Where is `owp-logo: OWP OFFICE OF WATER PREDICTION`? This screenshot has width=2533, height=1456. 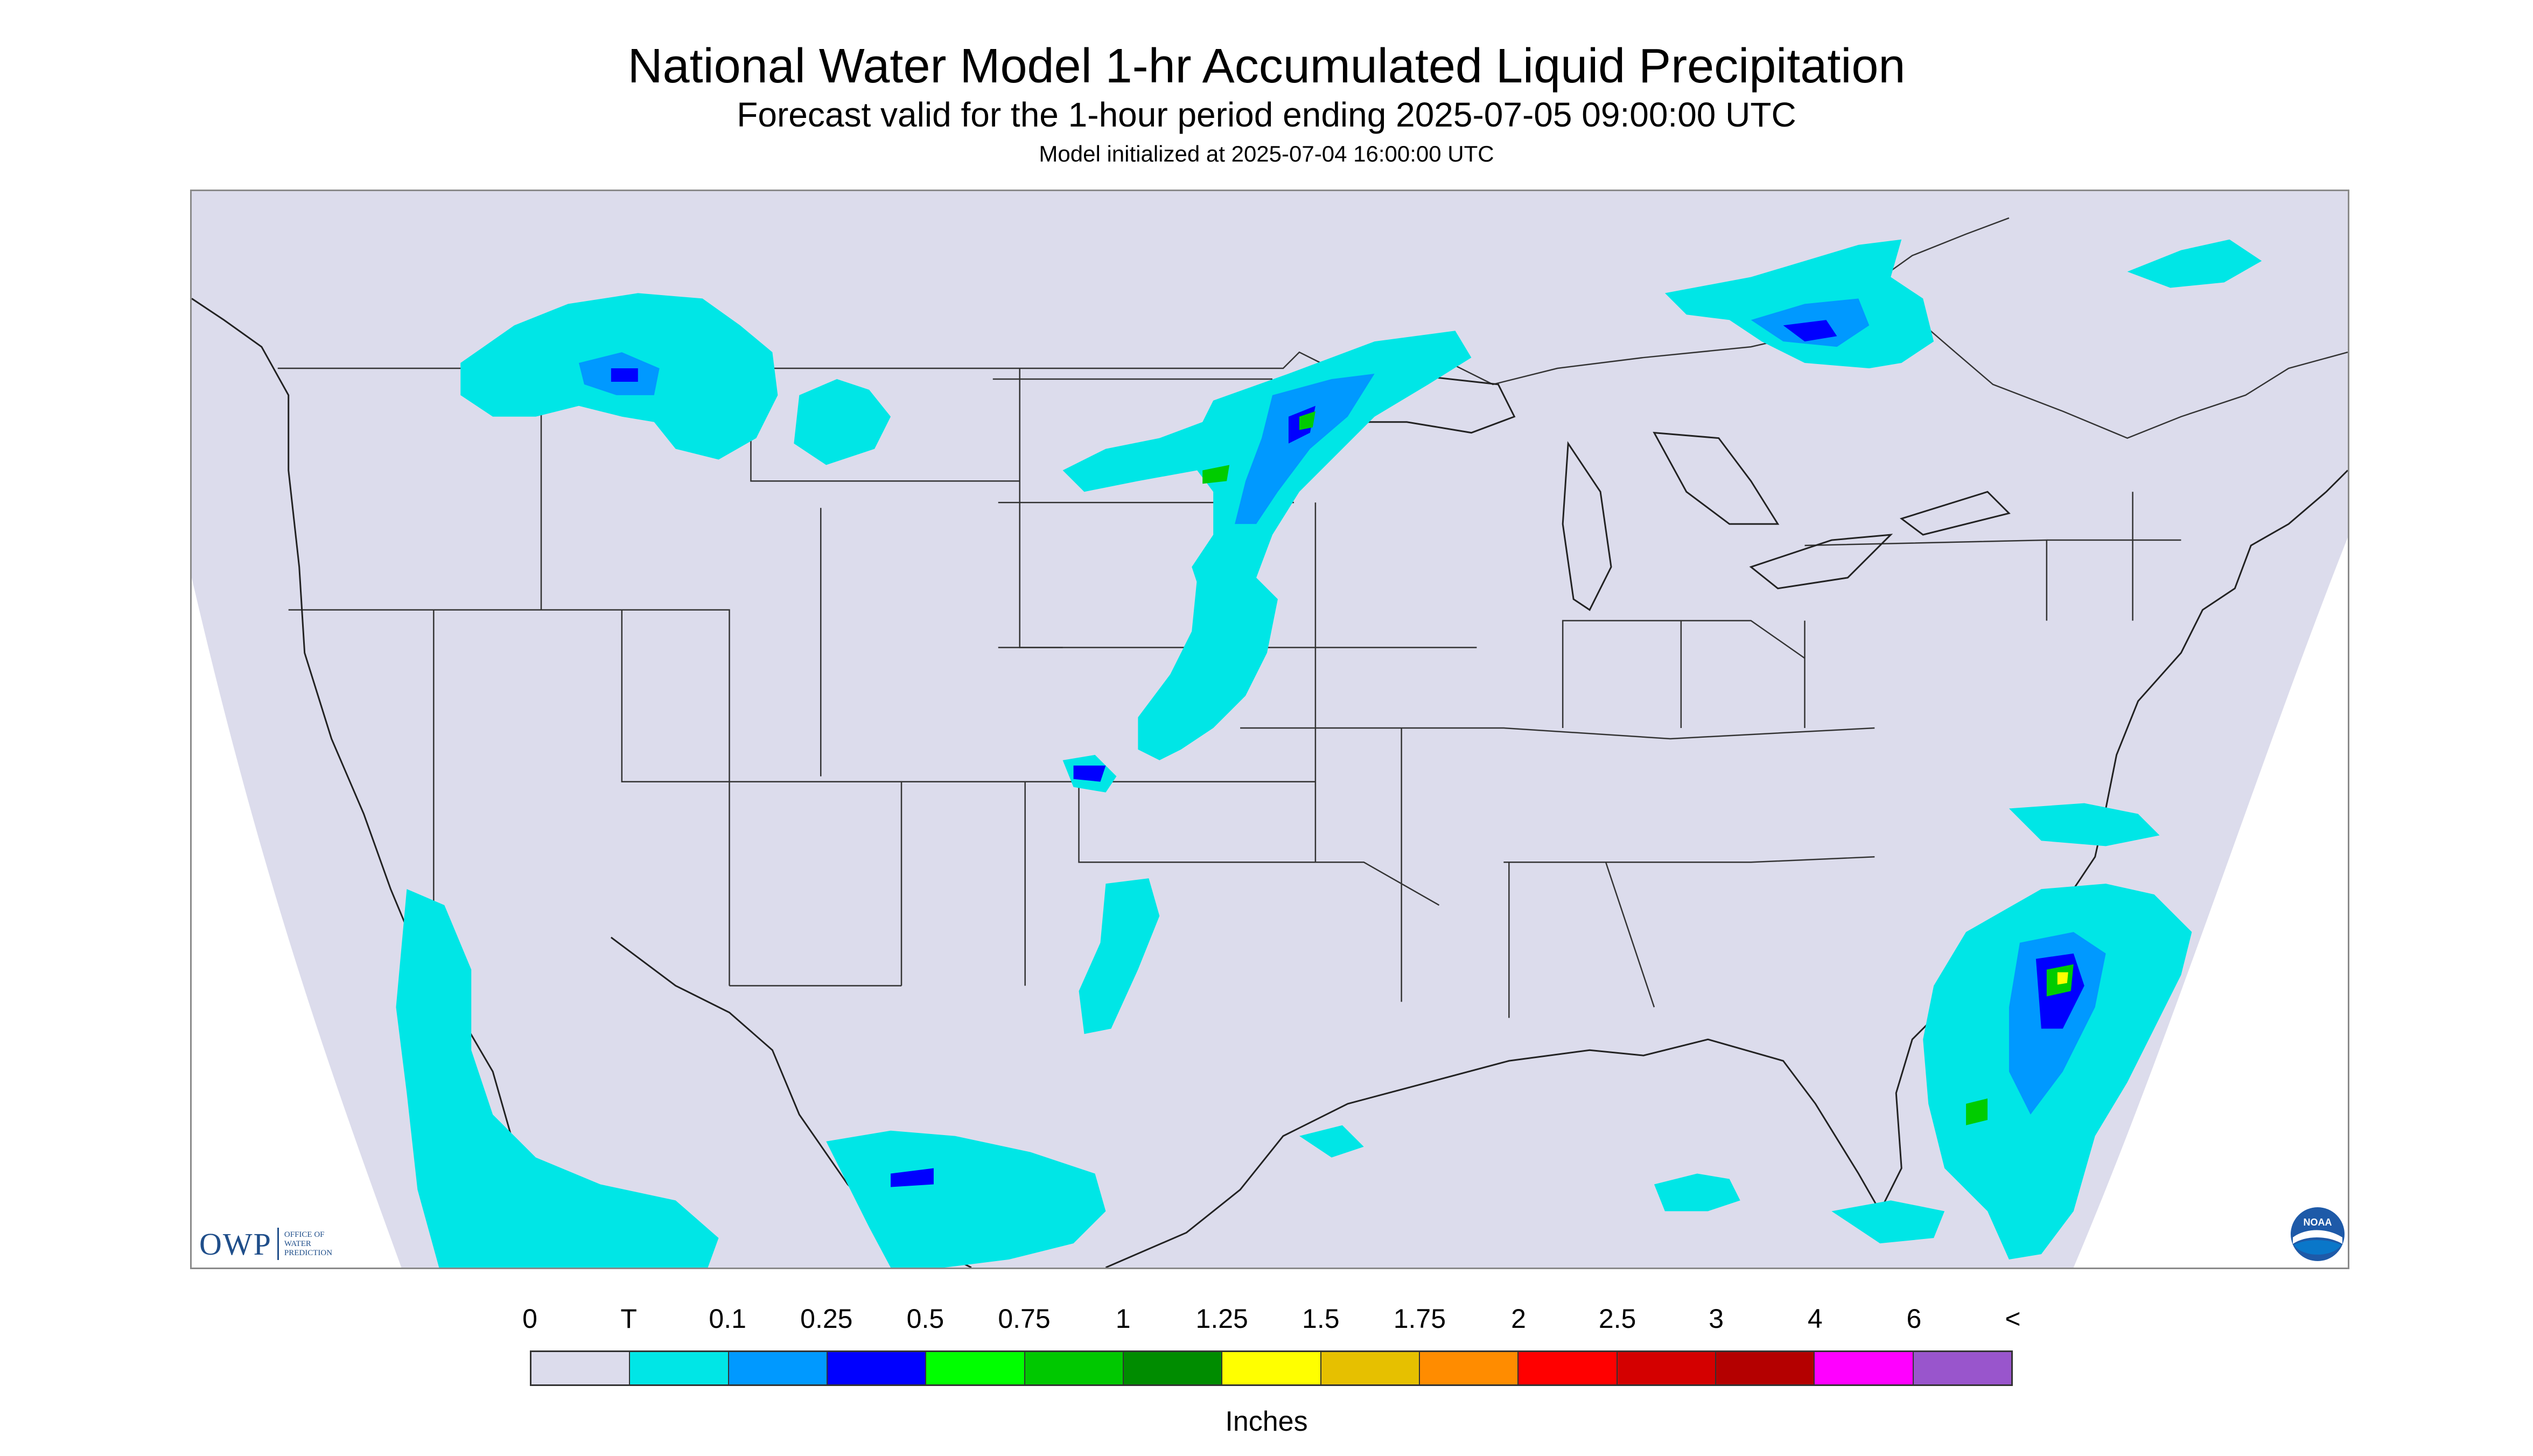
owp-logo: OWP OFFICE OF WATER PREDICTION is located at coordinates (265, 1243).